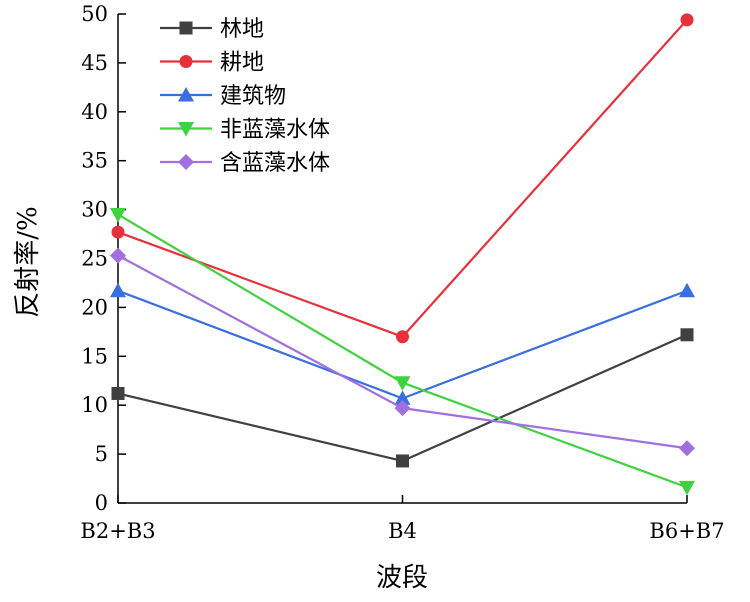 The height and width of the screenshot is (602, 750). Describe the element at coordinates (402, 531) in the screenshot. I see `x-tick-label: B4` at that location.